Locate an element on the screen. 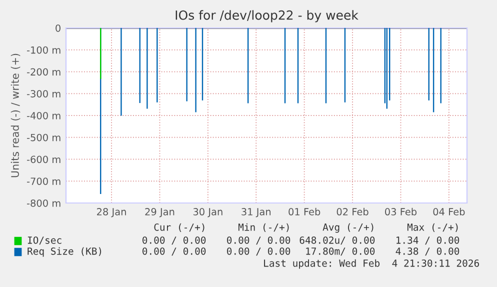 The image size is (497, 287). x-tick-label: 01 Feb is located at coordinates (304, 212).